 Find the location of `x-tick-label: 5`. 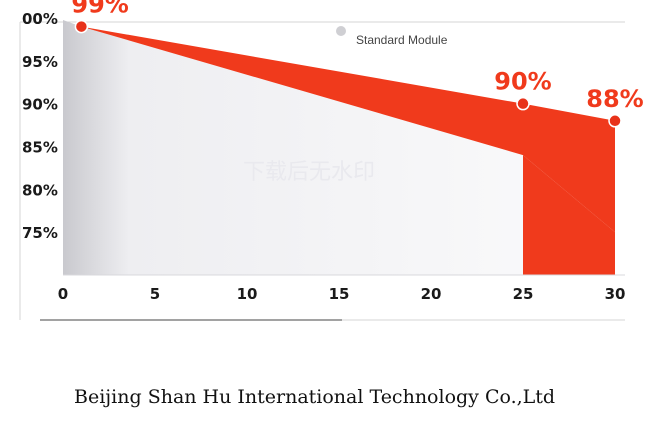

x-tick-label: 5 is located at coordinates (155, 294).